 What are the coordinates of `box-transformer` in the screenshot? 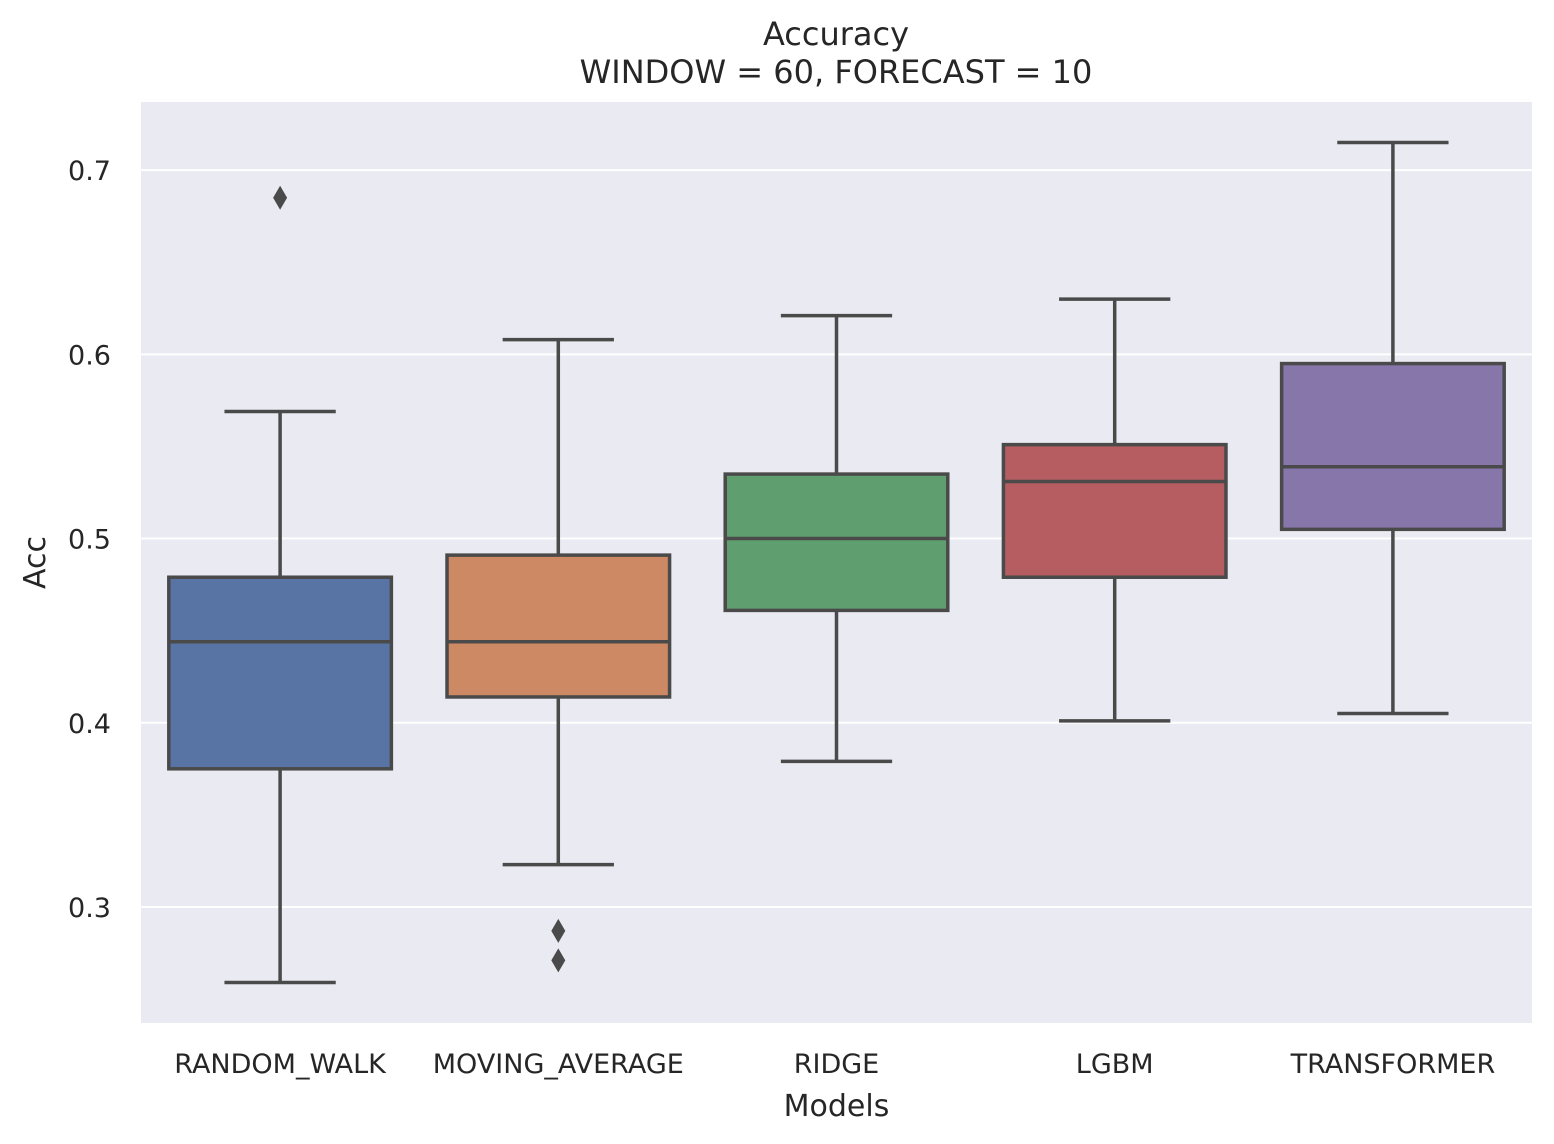 It's located at (1392, 428).